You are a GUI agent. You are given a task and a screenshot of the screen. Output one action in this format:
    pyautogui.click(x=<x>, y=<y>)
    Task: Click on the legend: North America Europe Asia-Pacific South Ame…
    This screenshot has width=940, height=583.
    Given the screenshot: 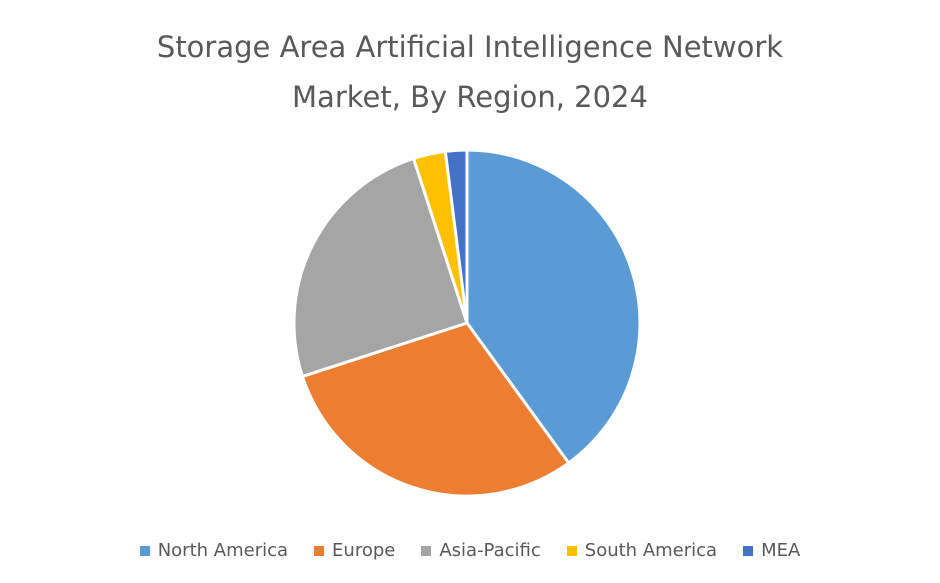 What is the action you would take?
    pyautogui.click(x=470, y=550)
    